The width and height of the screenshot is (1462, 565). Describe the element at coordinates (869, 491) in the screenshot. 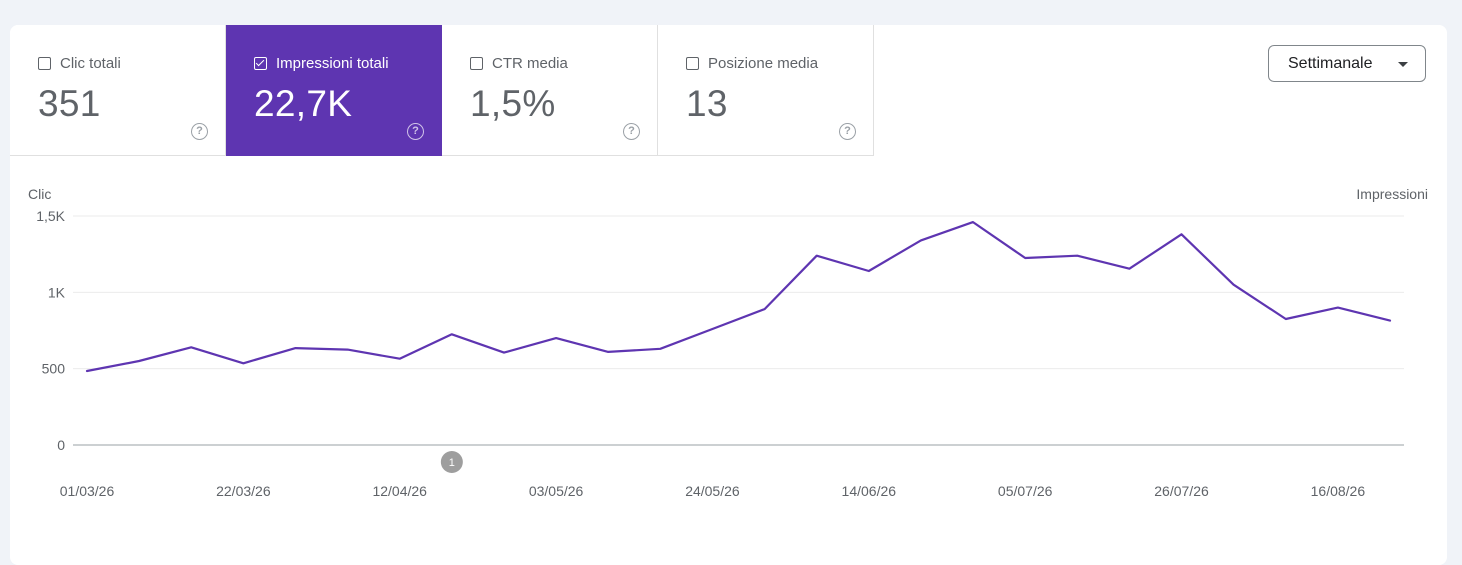

I see `x-tick-label: 14/06/26` at that location.